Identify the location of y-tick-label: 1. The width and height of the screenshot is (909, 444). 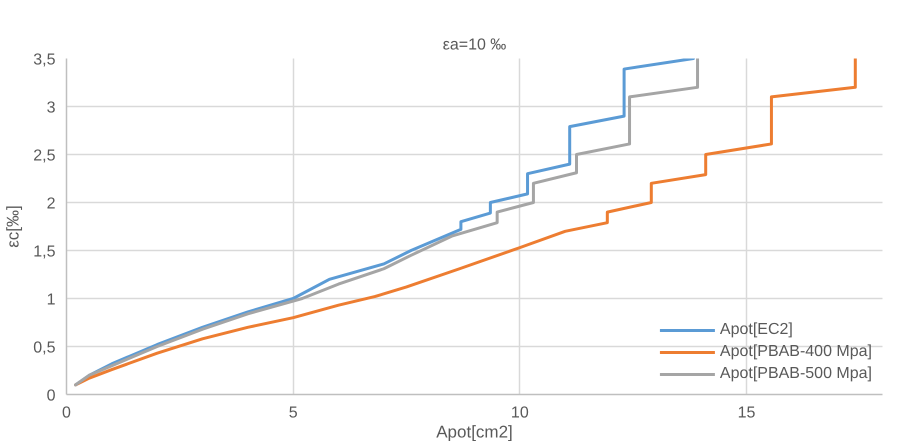
(51, 300).